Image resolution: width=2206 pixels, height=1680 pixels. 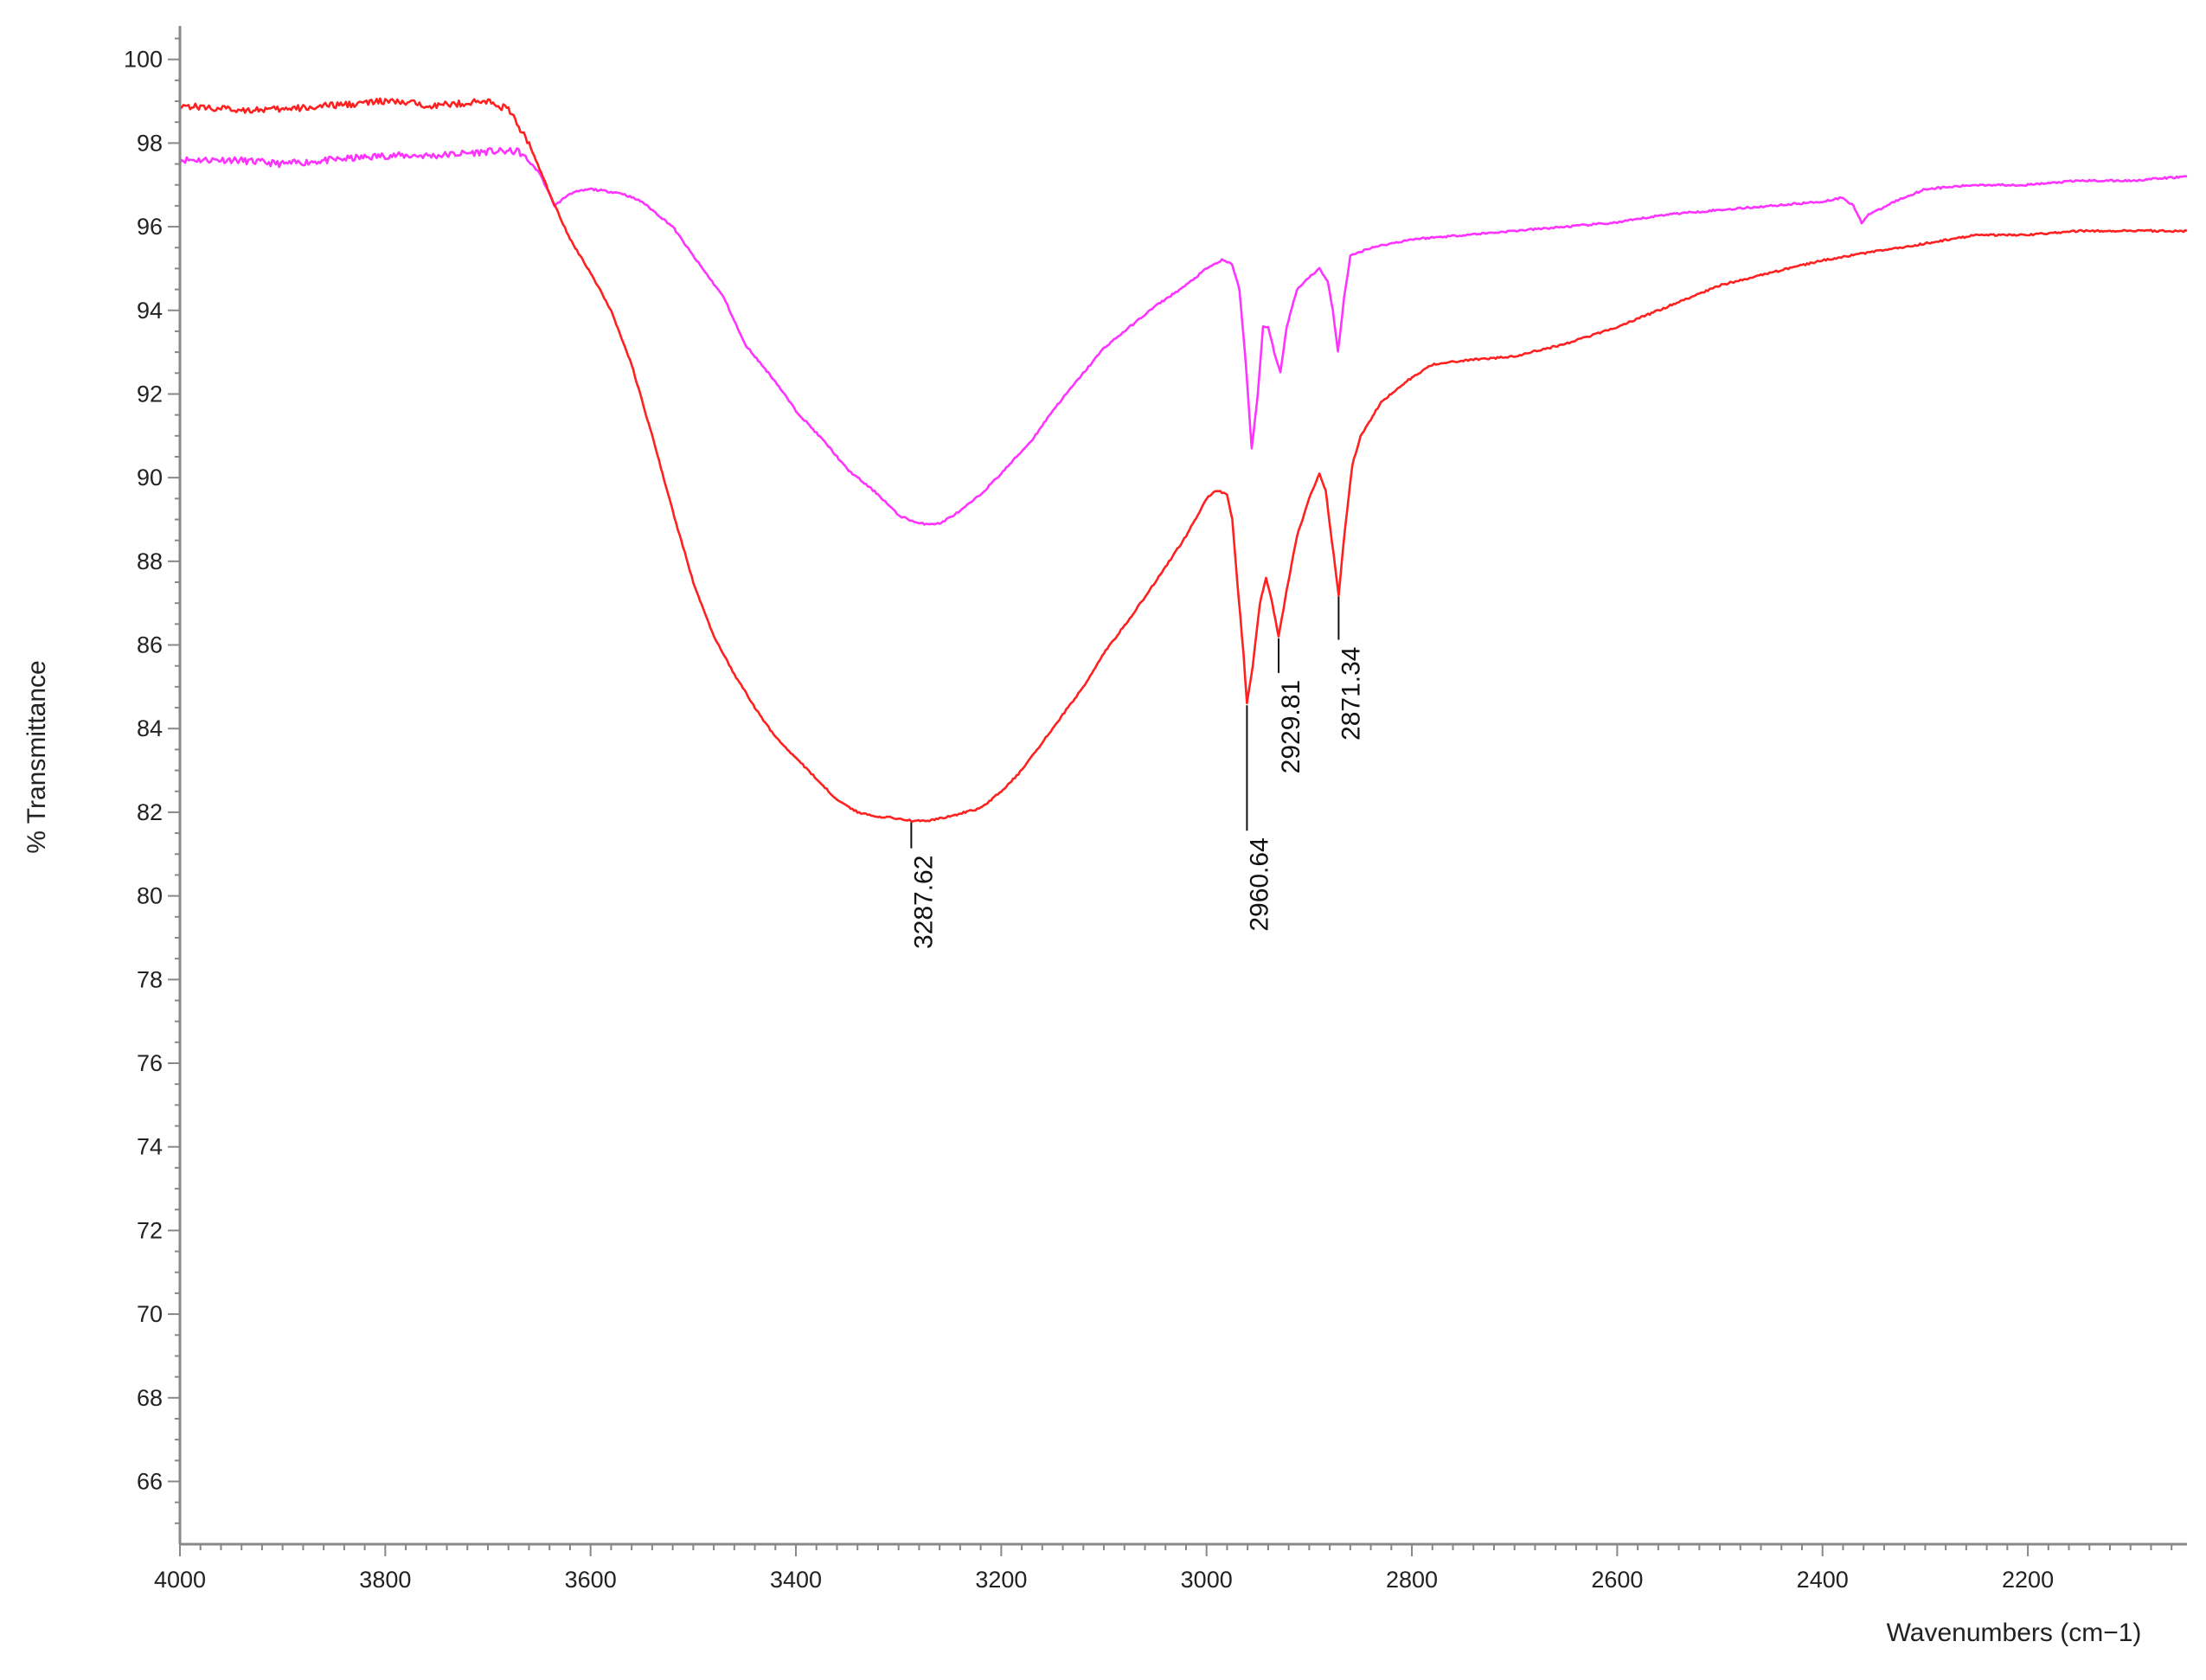 What do you see at coordinates (36, 756) in the screenshot?
I see `y-axis-title: % Transmittance` at bounding box center [36, 756].